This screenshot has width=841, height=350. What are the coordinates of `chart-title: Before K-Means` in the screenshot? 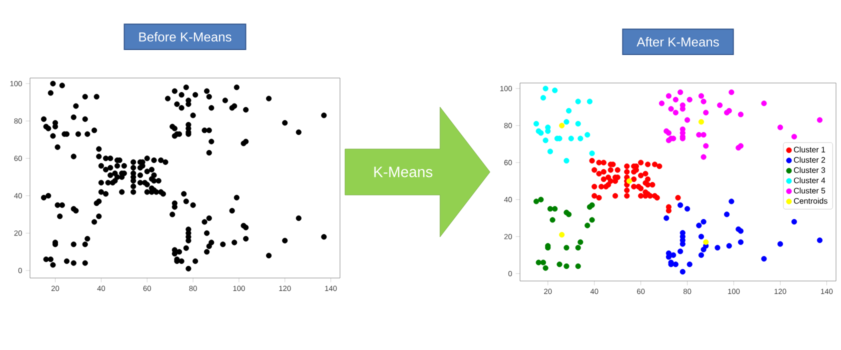 It's located at (185, 37).